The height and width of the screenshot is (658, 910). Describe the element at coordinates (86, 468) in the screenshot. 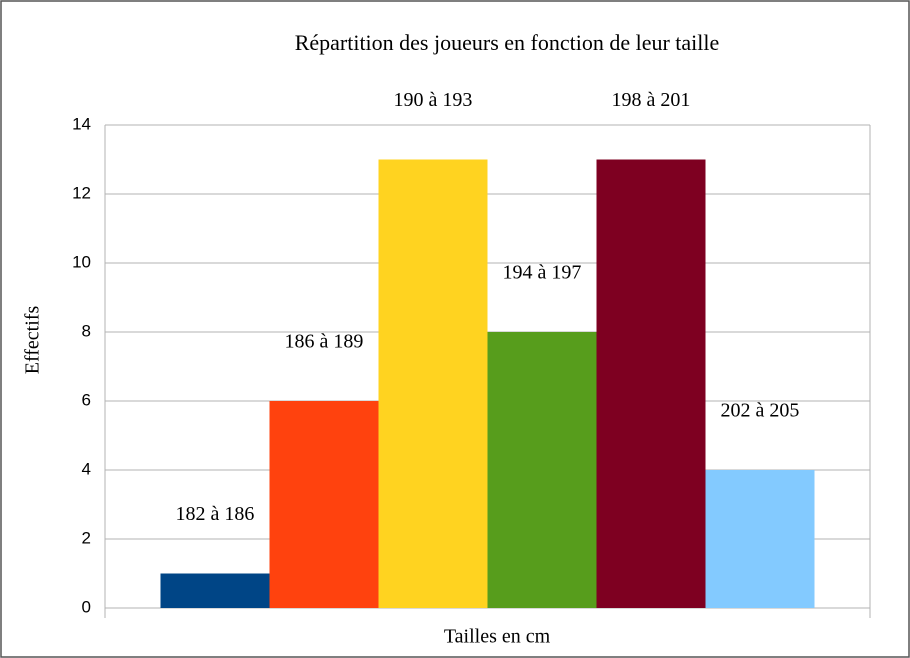

I see `y-tick-label: 4` at that location.